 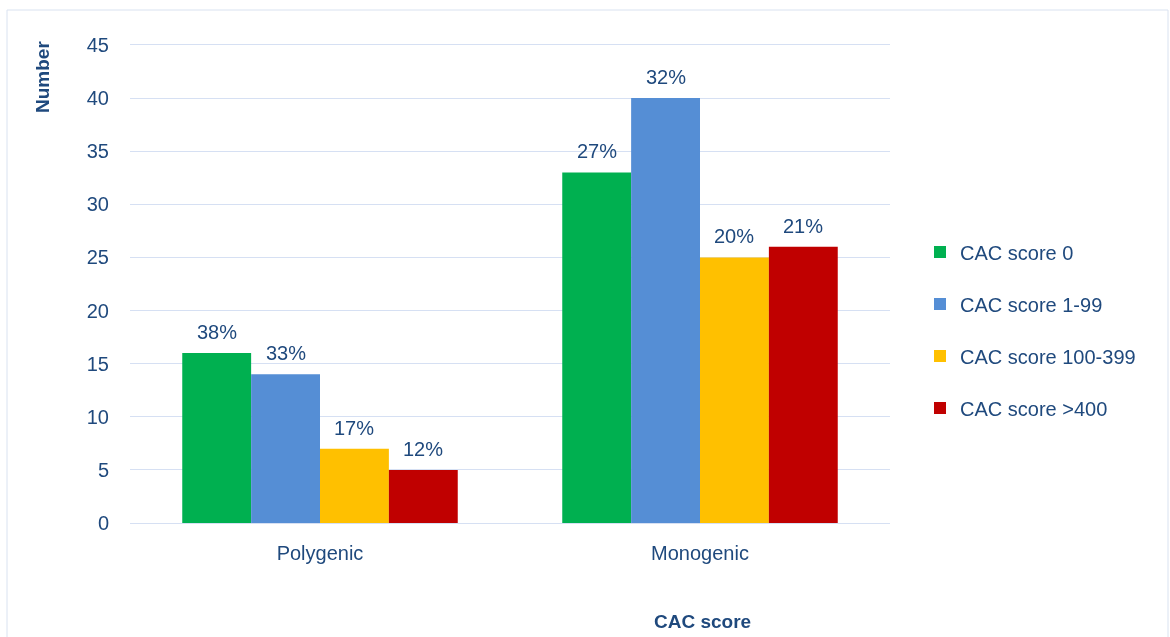 I want to click on x-tick-label: Polygenic, so click(x=320, y=553).